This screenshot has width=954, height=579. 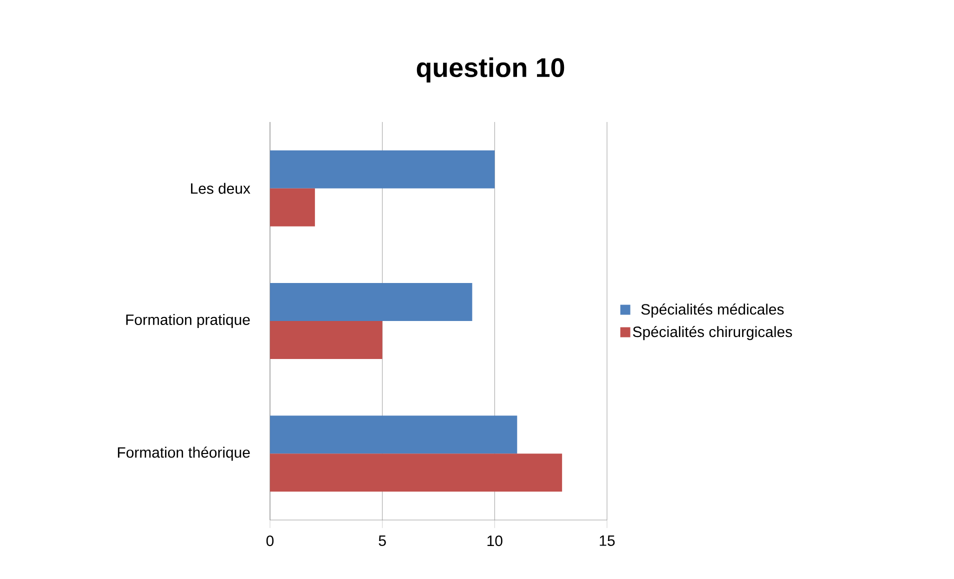 What do you see at coordinates (220, 188) in the screenshot?
I see `y-tick-label: Les deux` at bounding box center [220, 188].